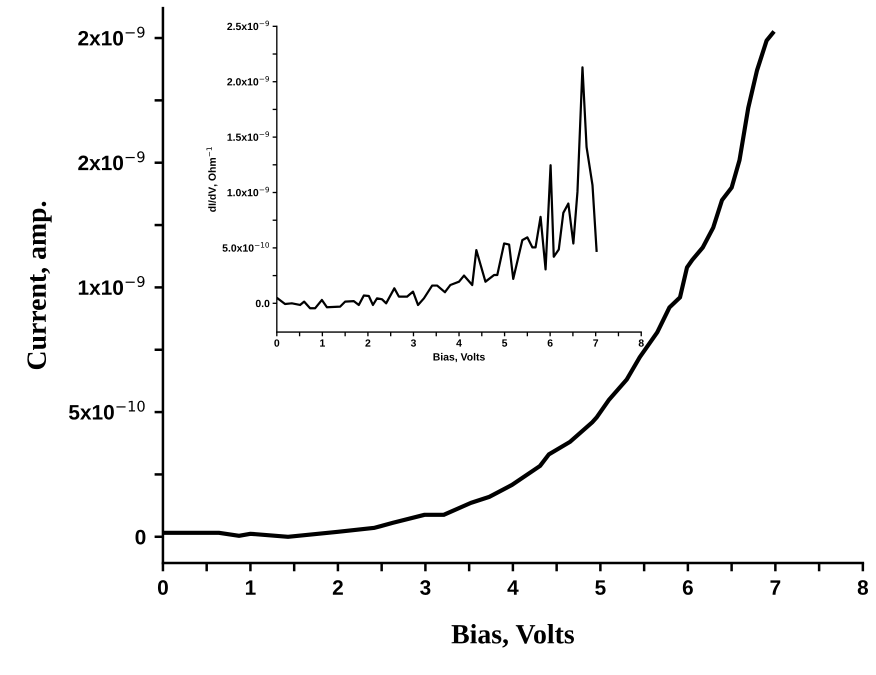 The image size is (876, 675). I want to click on y-axis-title: Current, amp., so click(39, 286).